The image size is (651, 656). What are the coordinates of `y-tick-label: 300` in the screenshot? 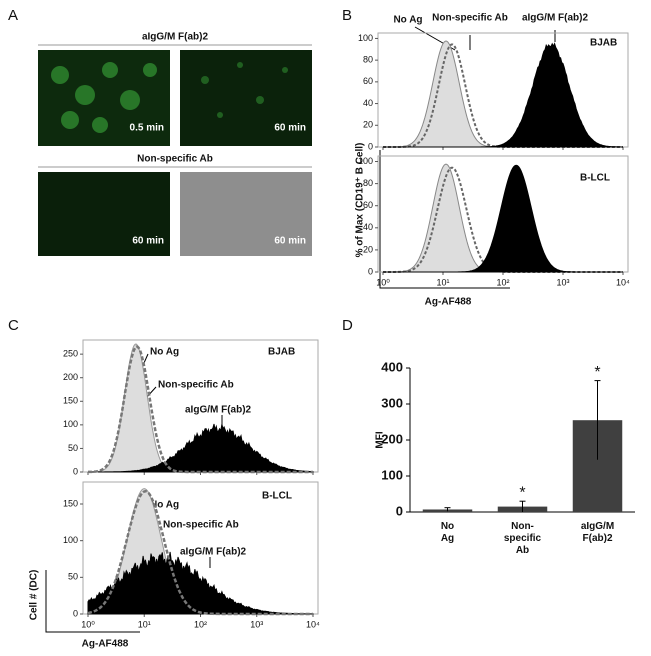 It's located at (392, 402).